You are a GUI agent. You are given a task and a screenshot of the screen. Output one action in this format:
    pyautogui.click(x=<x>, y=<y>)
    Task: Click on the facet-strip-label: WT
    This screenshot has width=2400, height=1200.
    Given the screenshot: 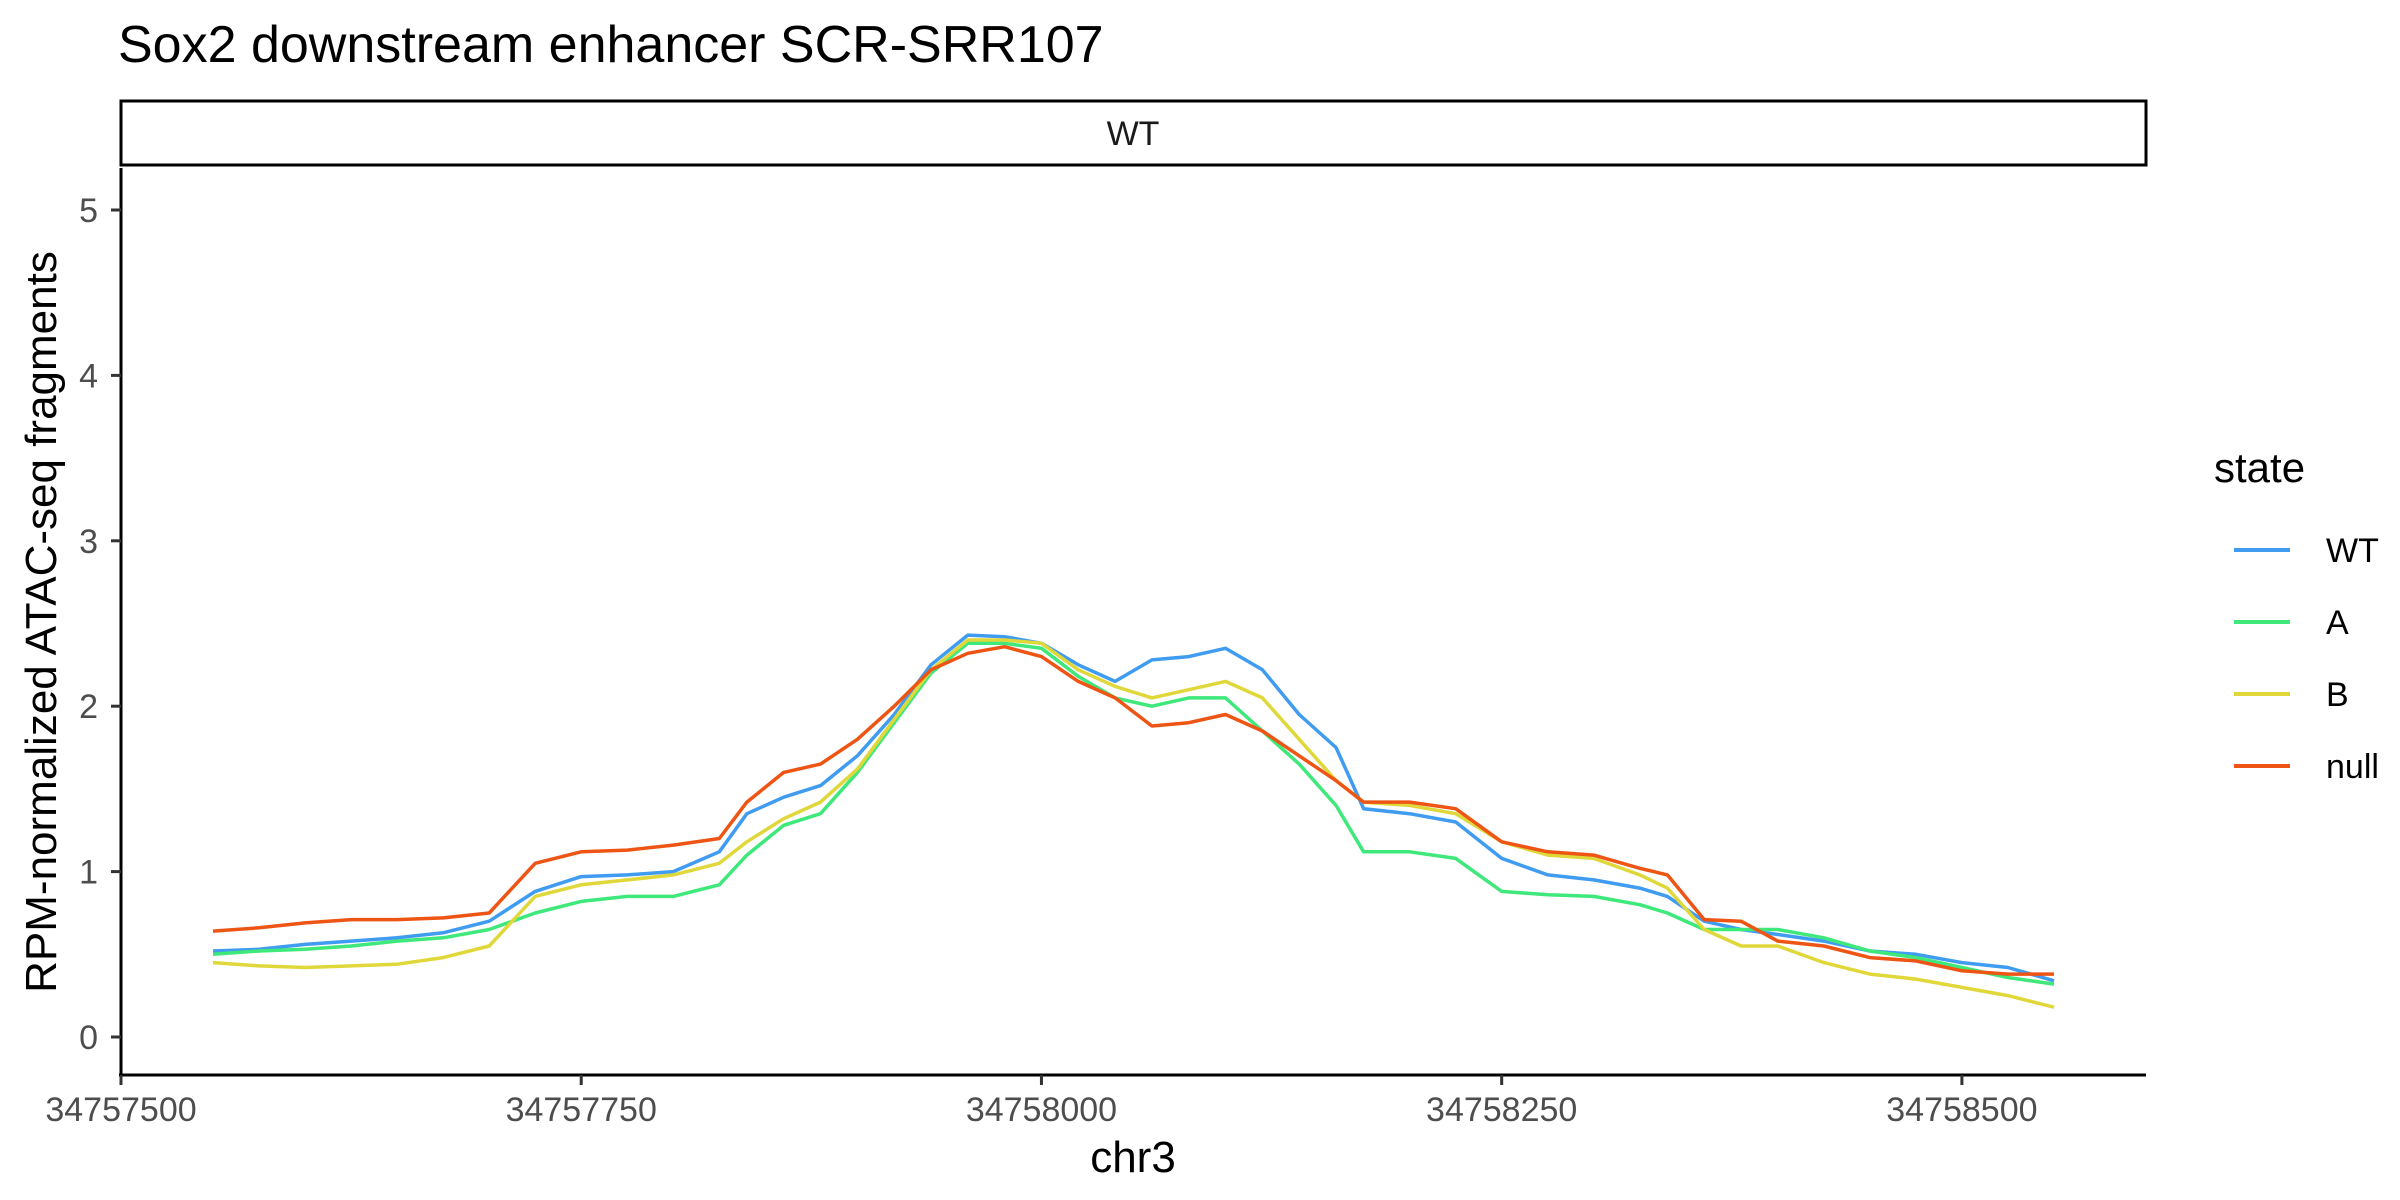 What is the action you would take?
    pyautogui.click(x=1133, y=134)
    